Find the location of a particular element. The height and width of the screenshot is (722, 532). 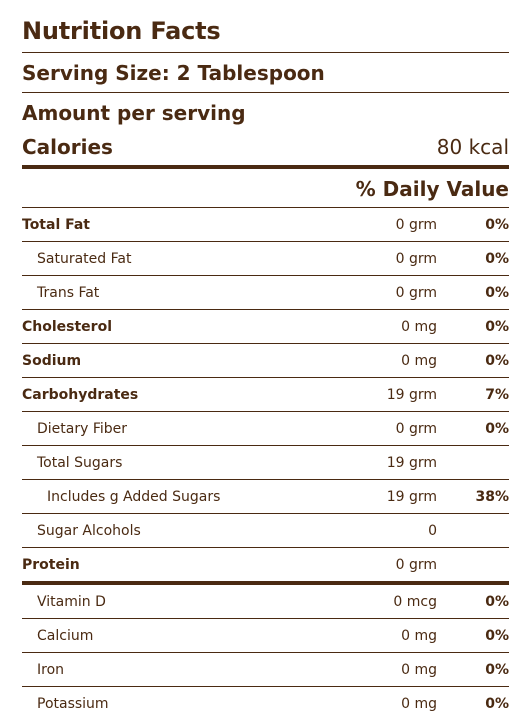

nutrient-amount: 0 is located at coordinates (432, 530).